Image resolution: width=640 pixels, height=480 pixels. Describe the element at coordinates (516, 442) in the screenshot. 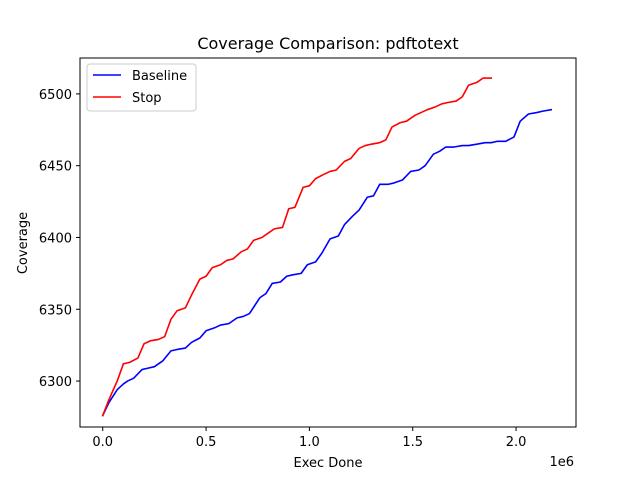

I see `x-tick-label: 2.0` at that location.